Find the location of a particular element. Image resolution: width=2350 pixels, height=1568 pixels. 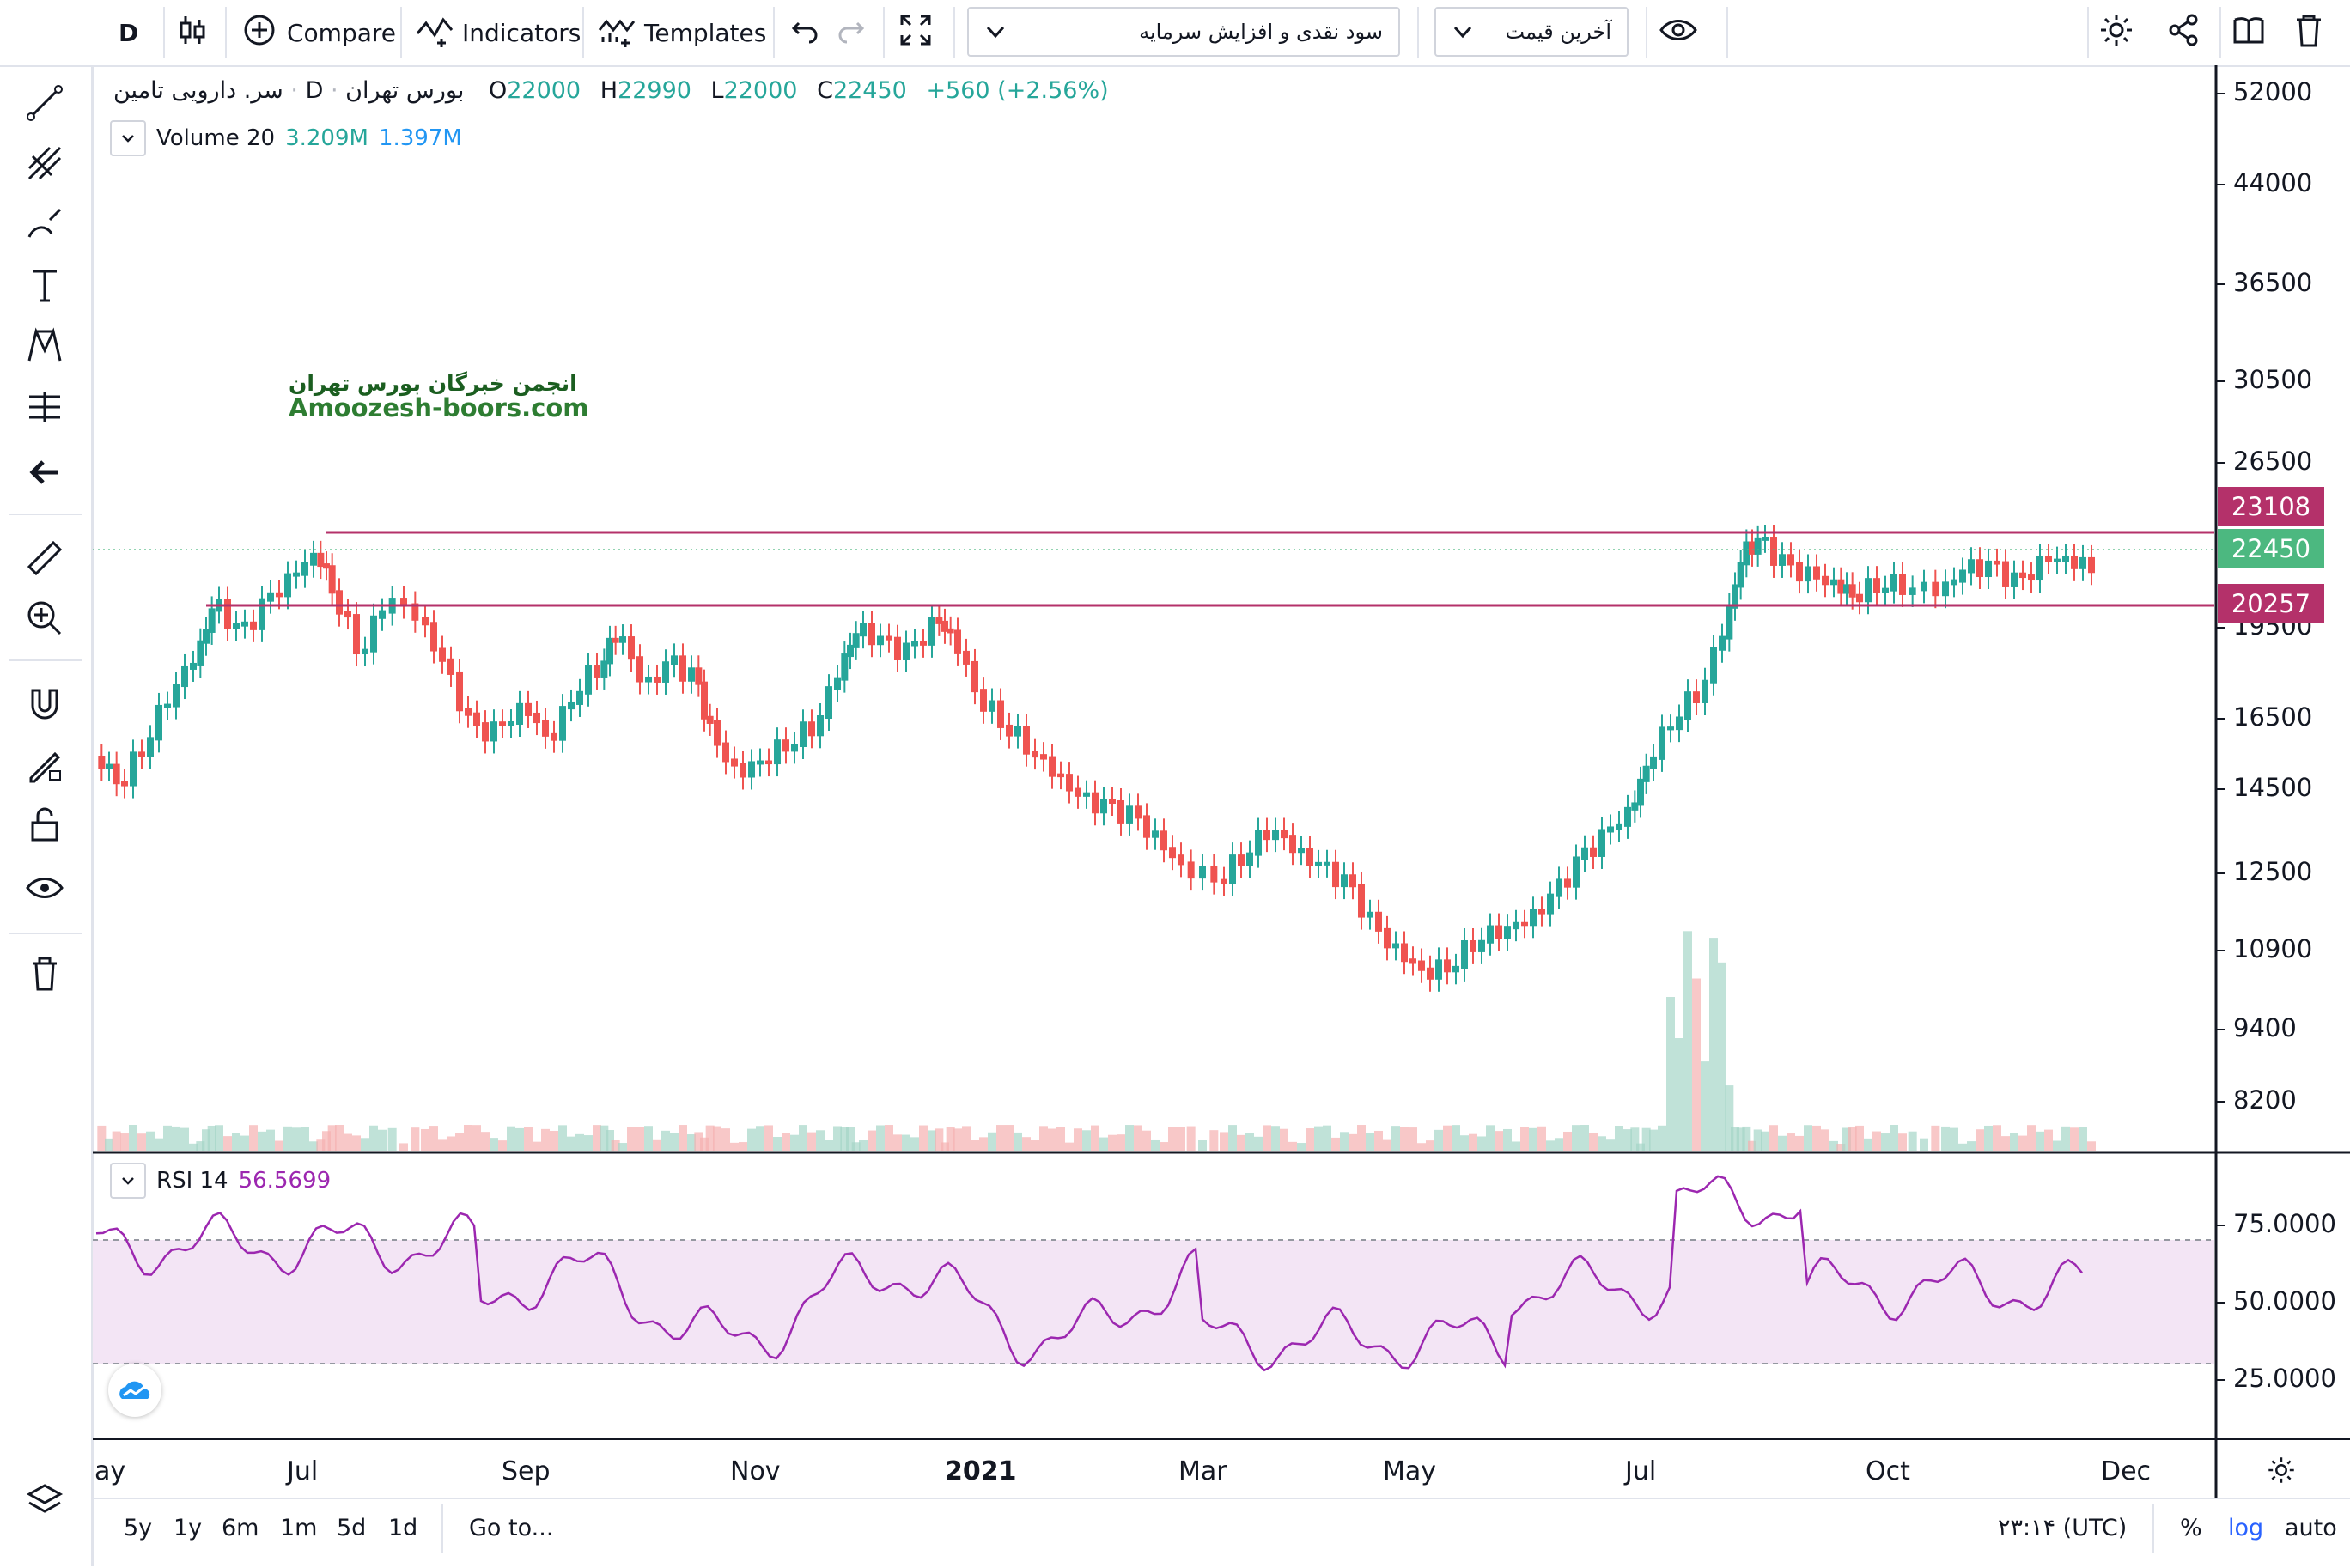

auto-toggle: auto is located at coordinates (2311, 1528).